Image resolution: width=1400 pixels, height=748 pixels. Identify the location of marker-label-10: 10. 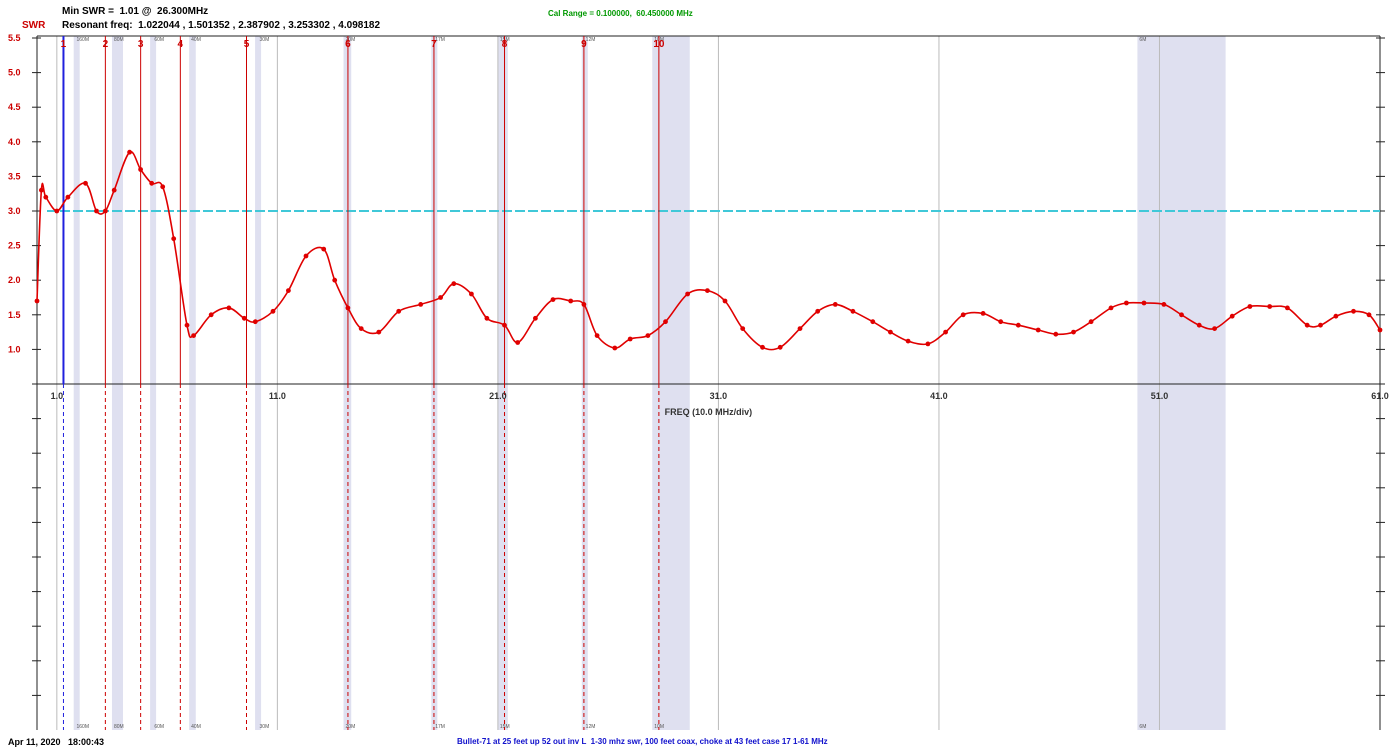
(659, 44).